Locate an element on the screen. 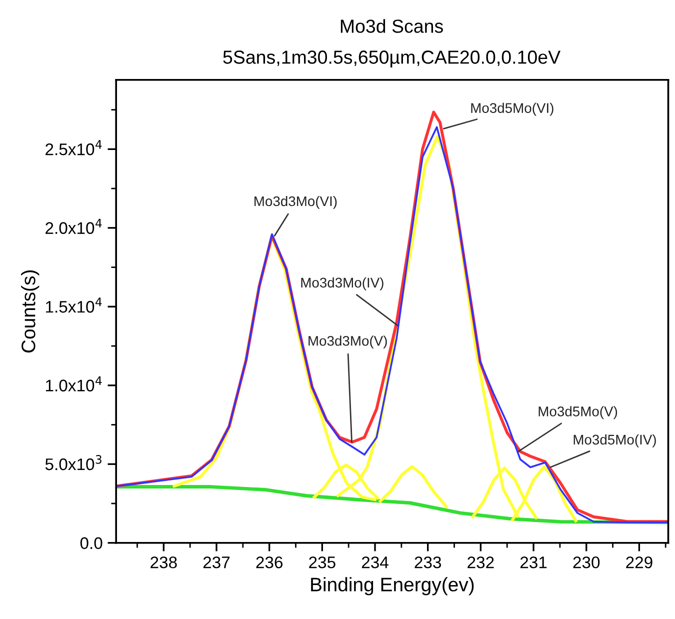  annotation: Mo3d3Mo(VI) is located at coordinates (295, 202).